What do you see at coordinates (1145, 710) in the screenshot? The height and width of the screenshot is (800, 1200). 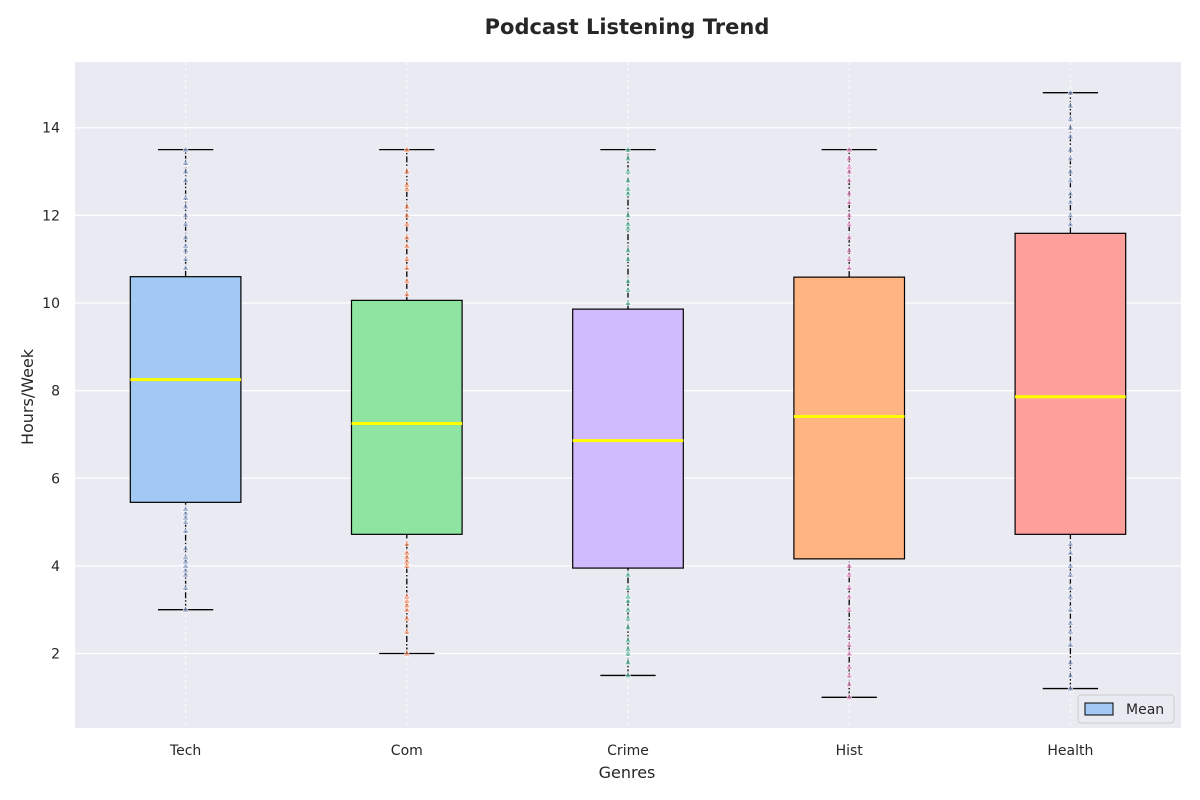 I see `legend-mean-label: Mean` at bounding box center [1145, 710].